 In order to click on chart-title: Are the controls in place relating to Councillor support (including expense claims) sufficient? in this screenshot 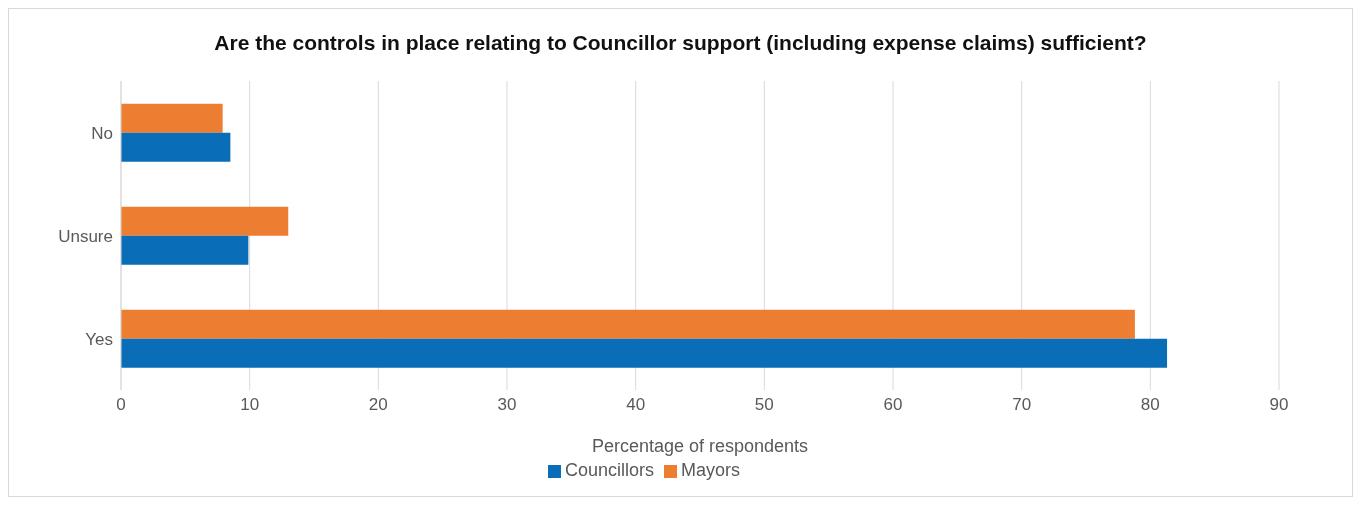, I will do `click(680, 43)`.